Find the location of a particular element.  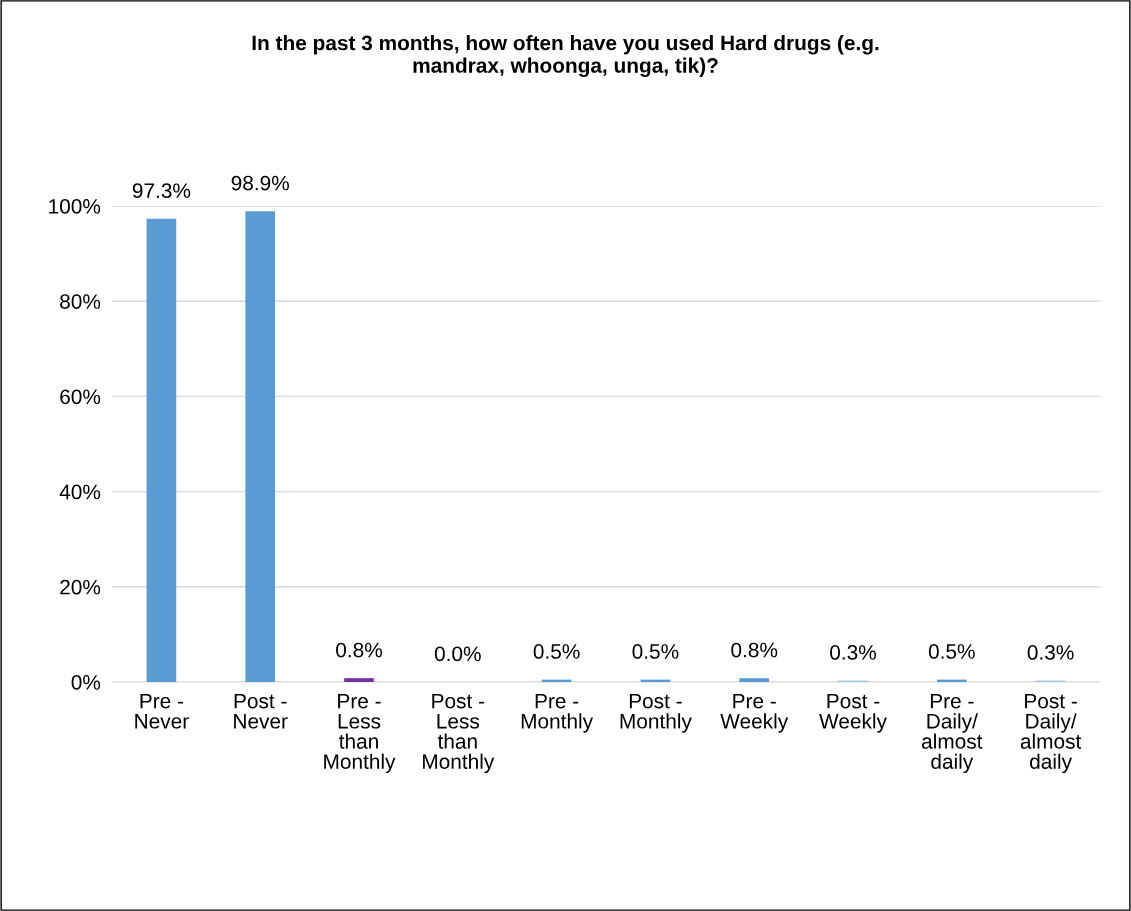

x-tick-label: Post - Daily/ almost daily is located at coordinates (1051, 733).